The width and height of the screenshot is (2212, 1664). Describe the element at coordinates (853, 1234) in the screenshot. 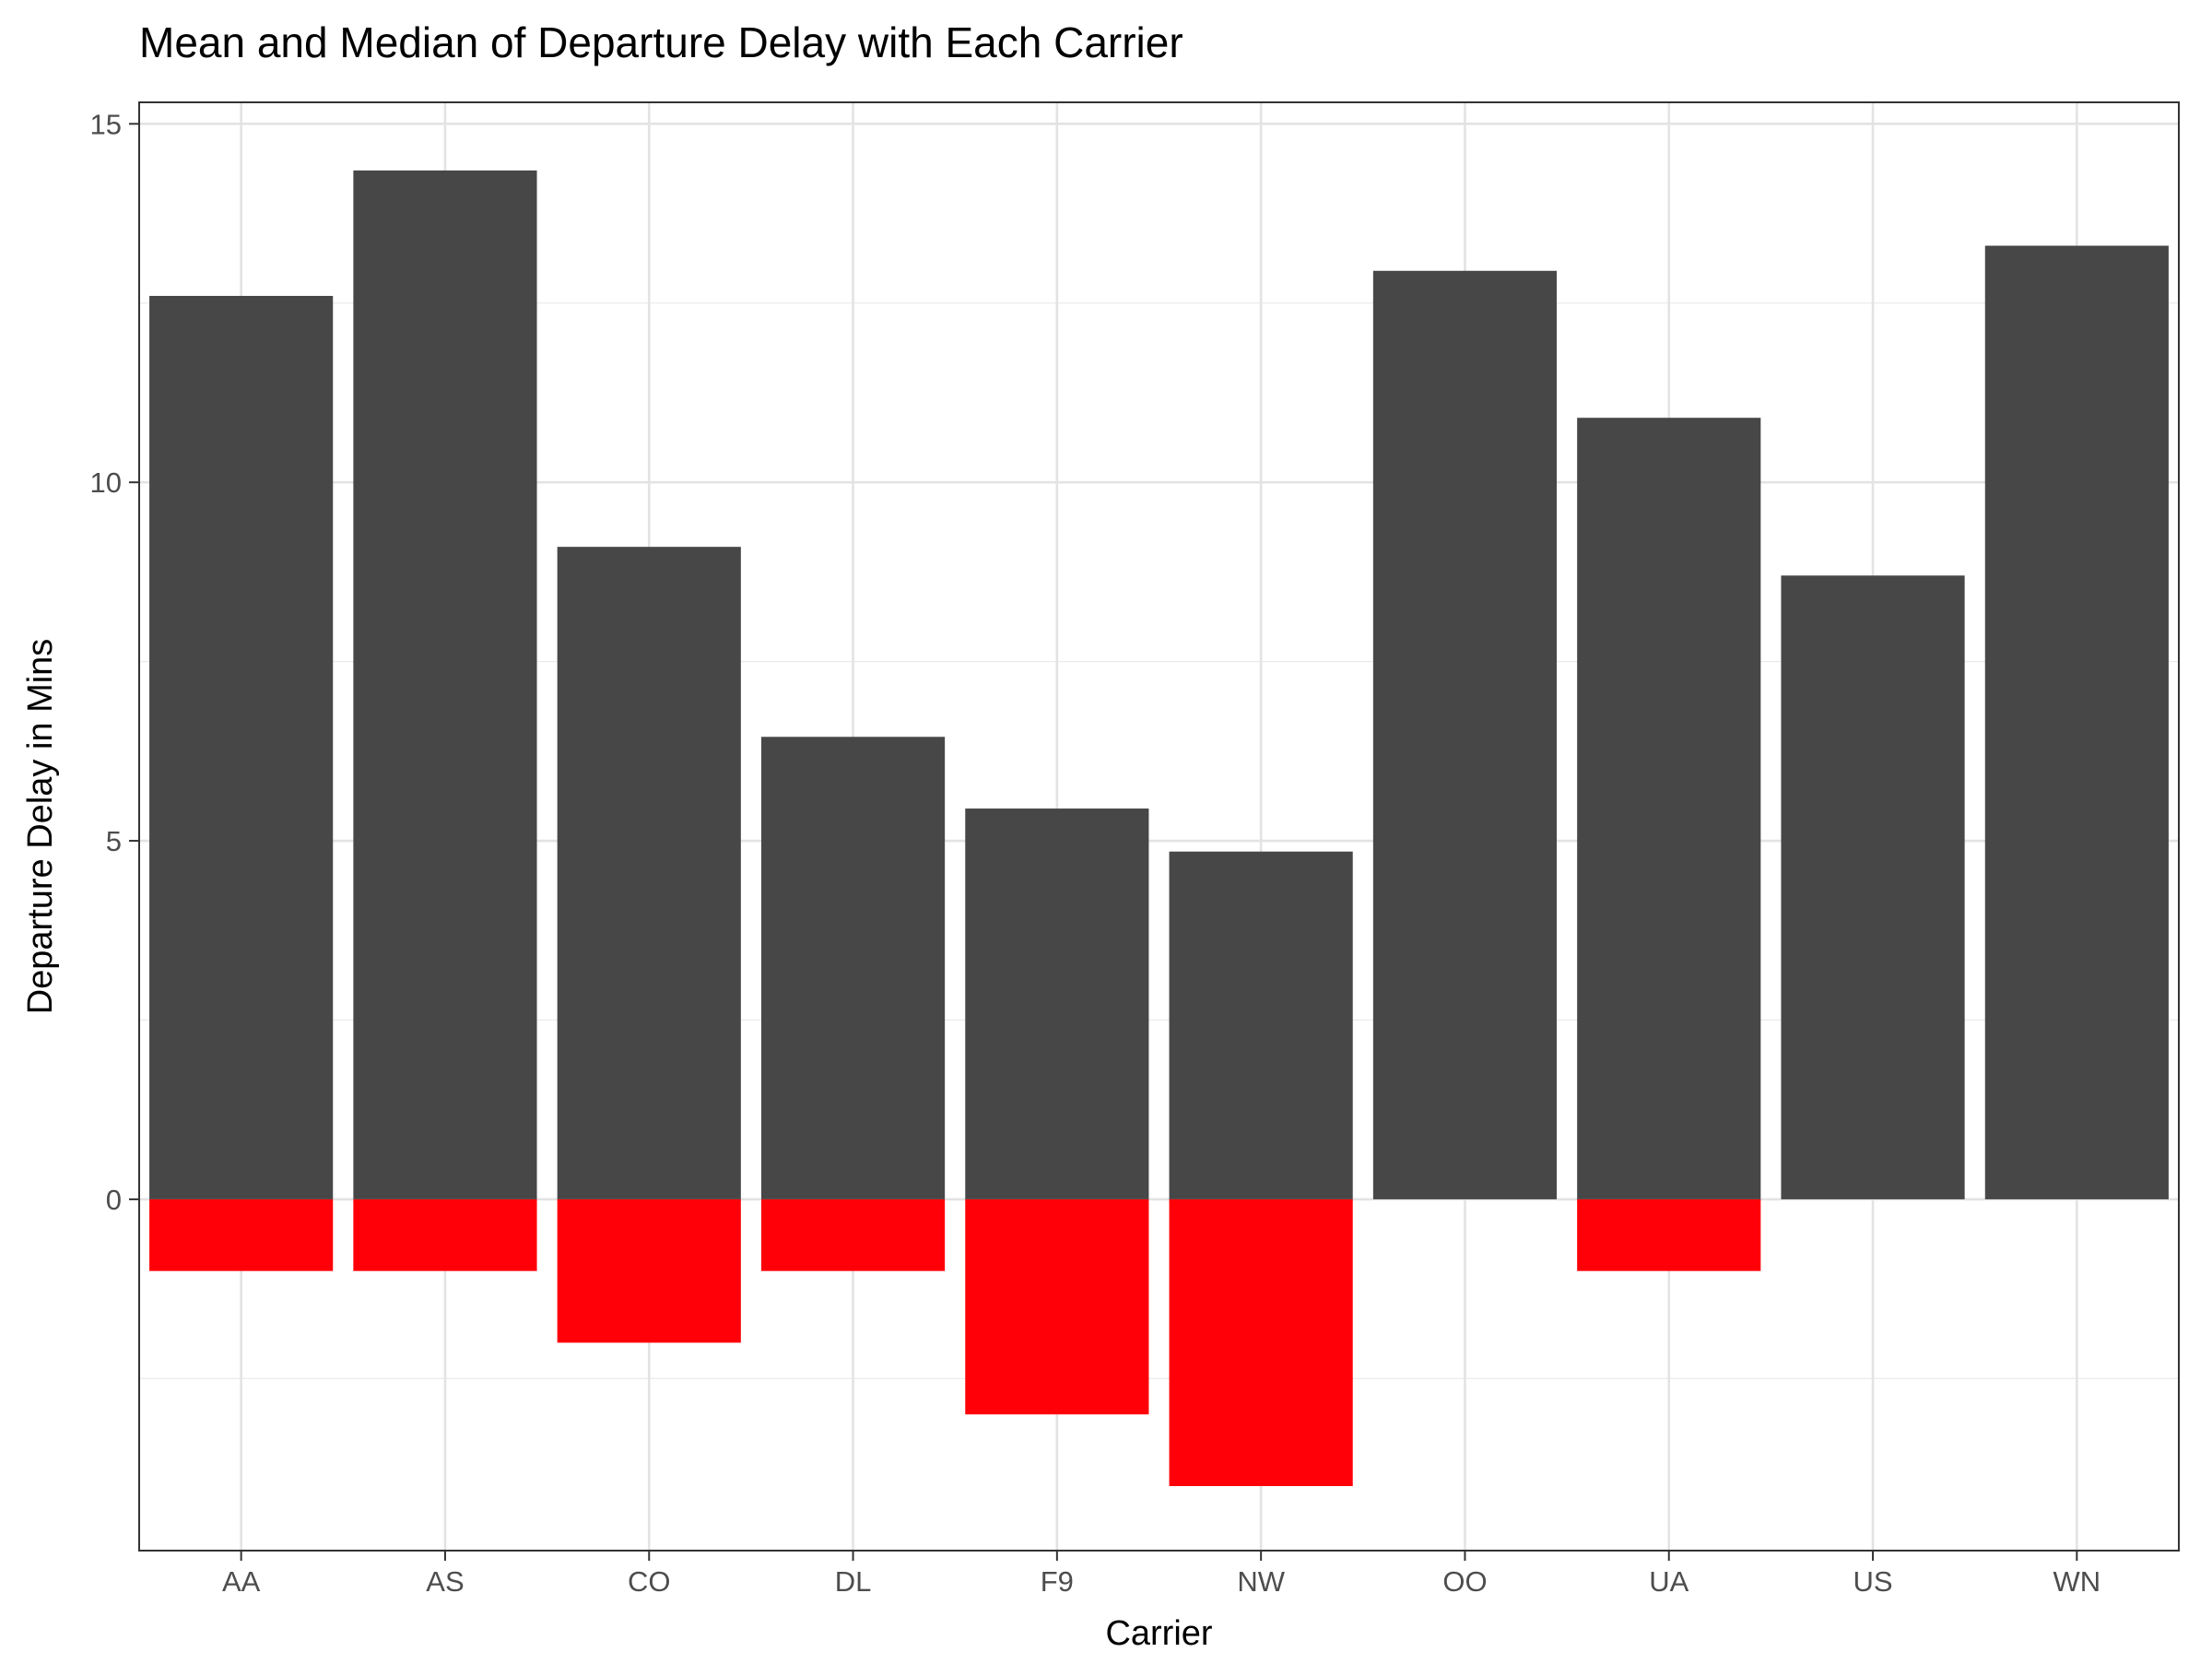

I see `bar-median-DL` at that location.